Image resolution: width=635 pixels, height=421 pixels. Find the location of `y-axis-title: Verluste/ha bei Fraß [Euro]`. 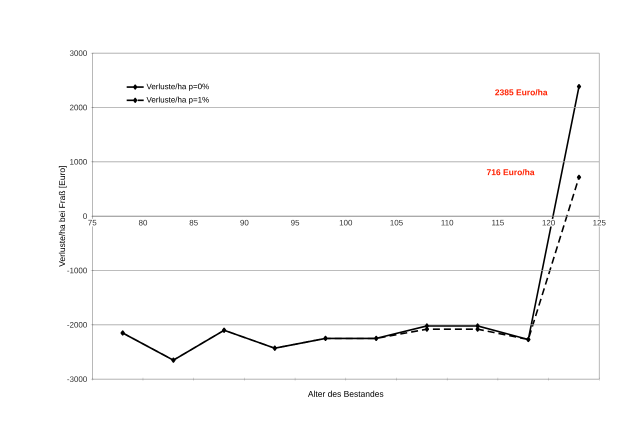

y-axis-title: Verluste/ha bei Fraß [Euro] is located at coordinates (62, 216).